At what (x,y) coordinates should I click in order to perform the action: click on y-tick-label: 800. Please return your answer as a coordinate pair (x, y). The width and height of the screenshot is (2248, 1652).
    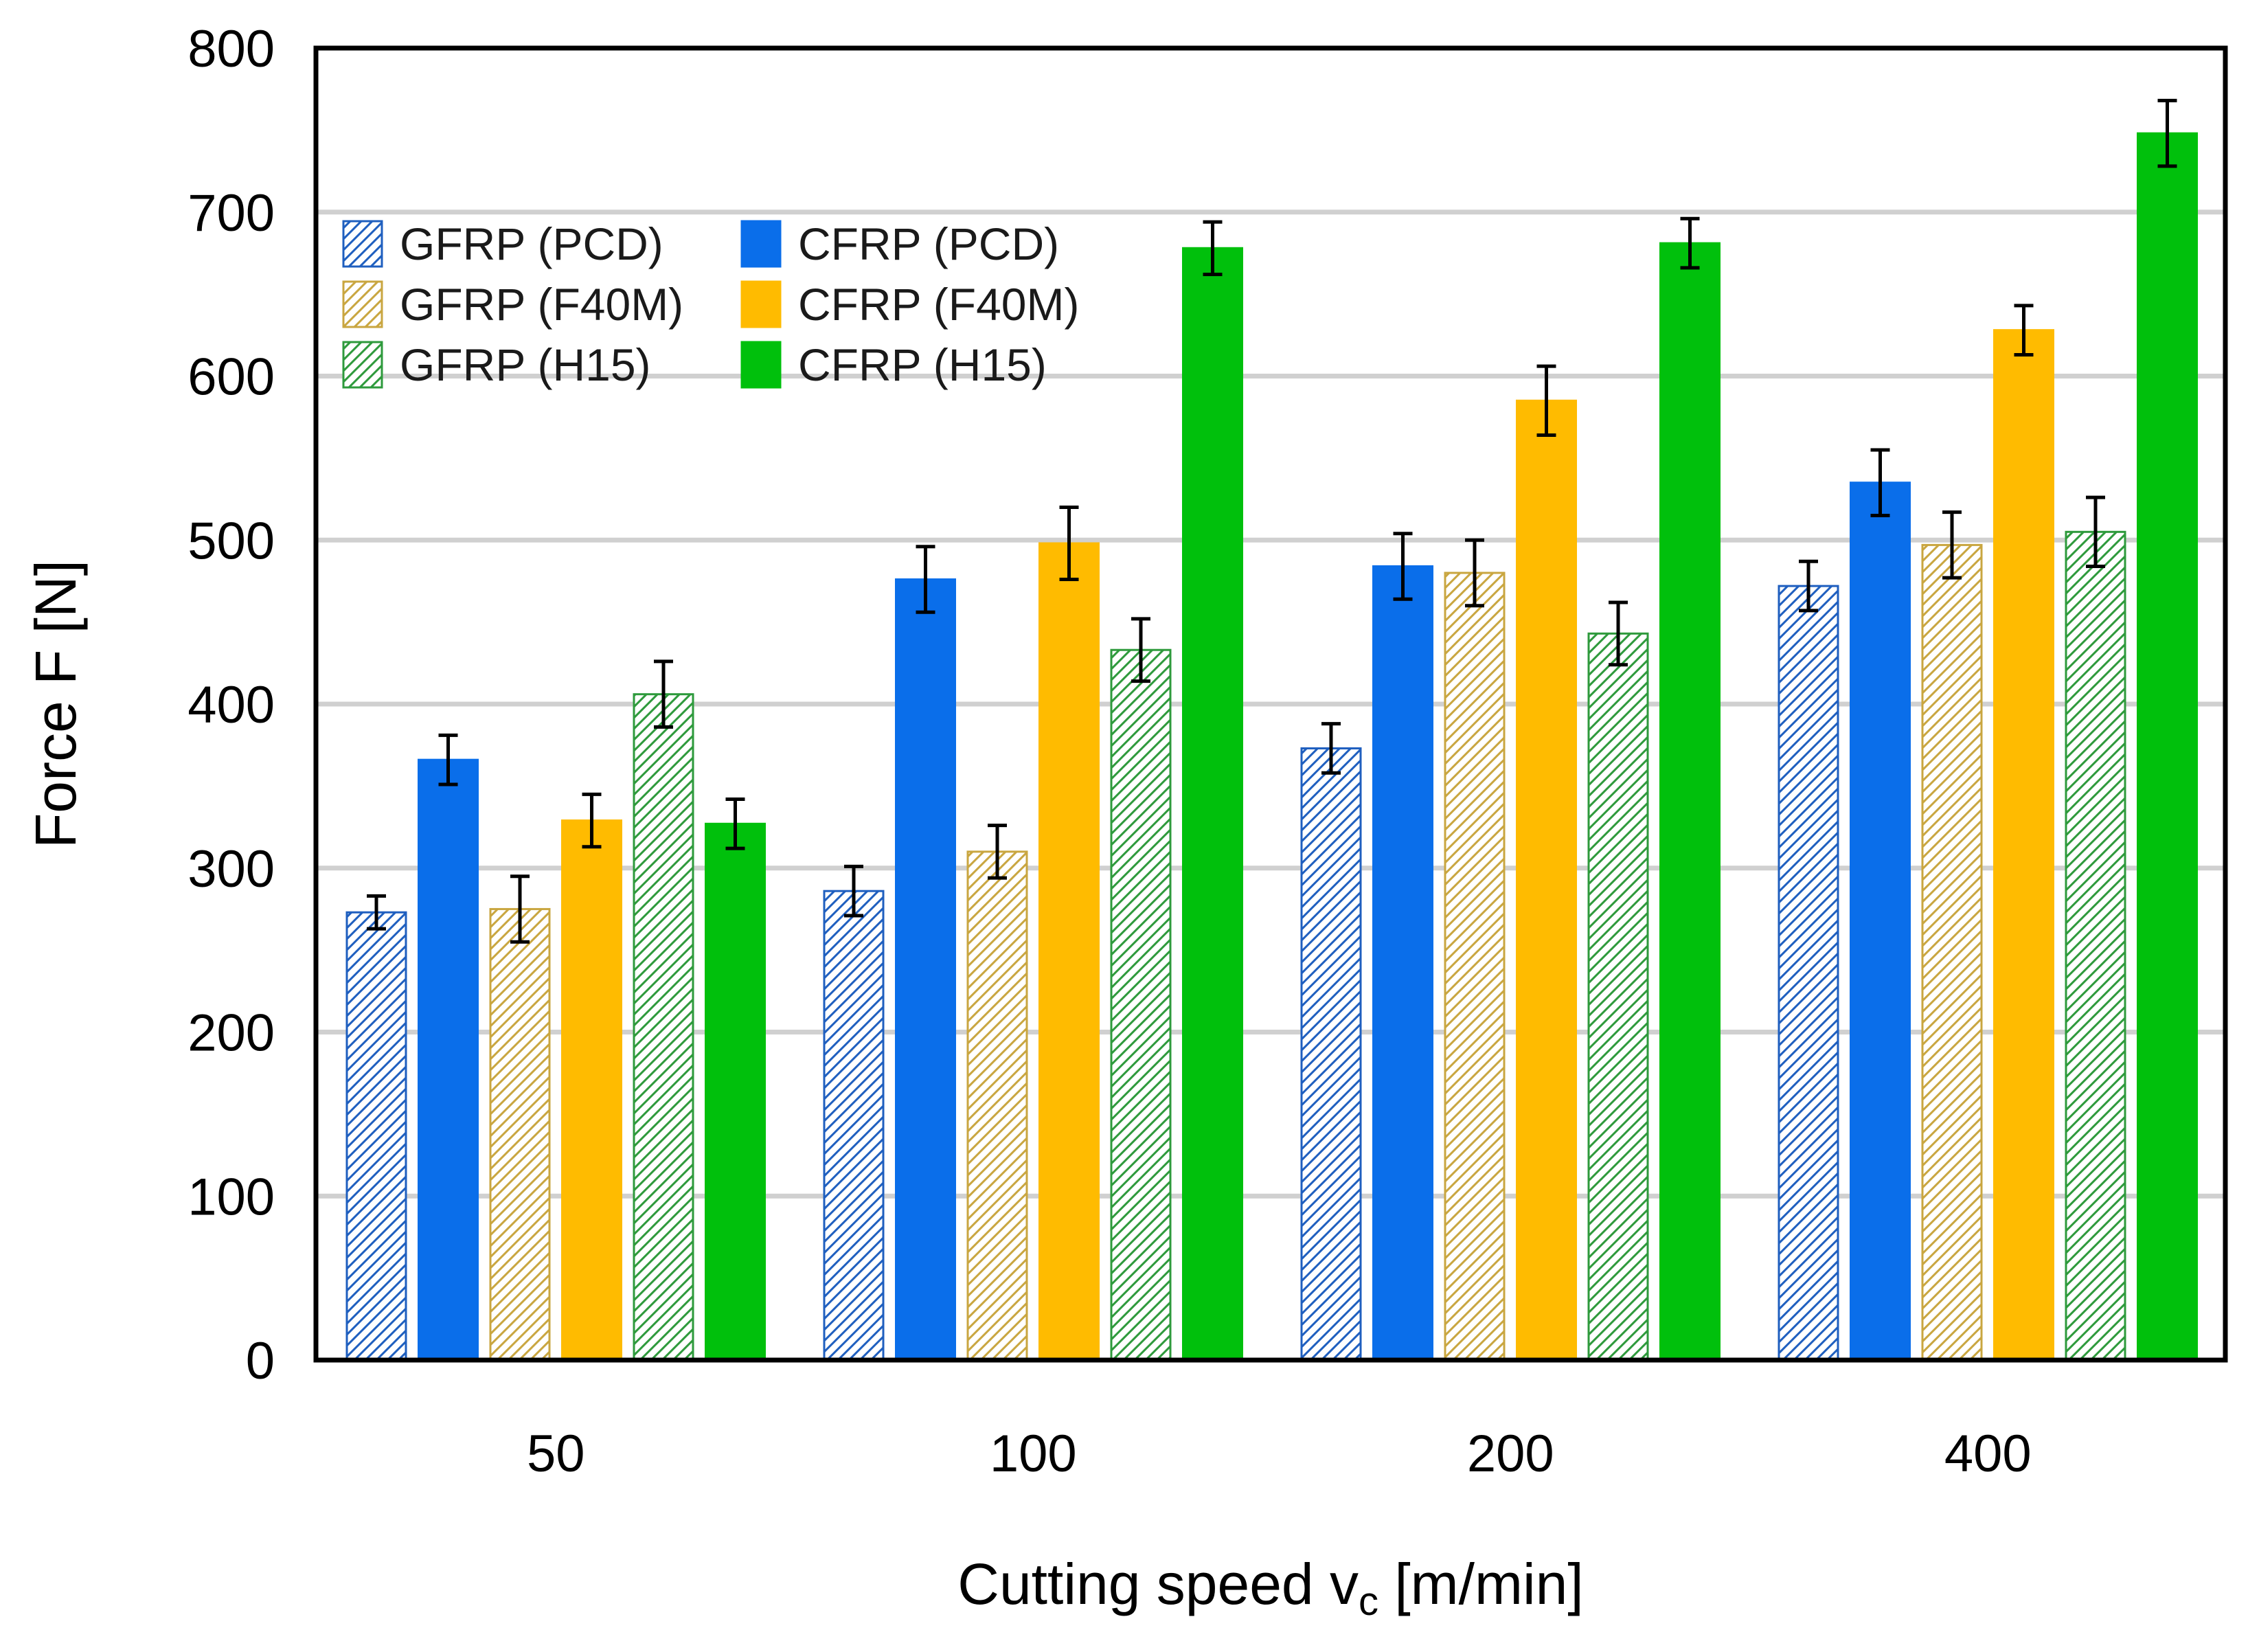
    Looking at the image, I should click on (232, 49).